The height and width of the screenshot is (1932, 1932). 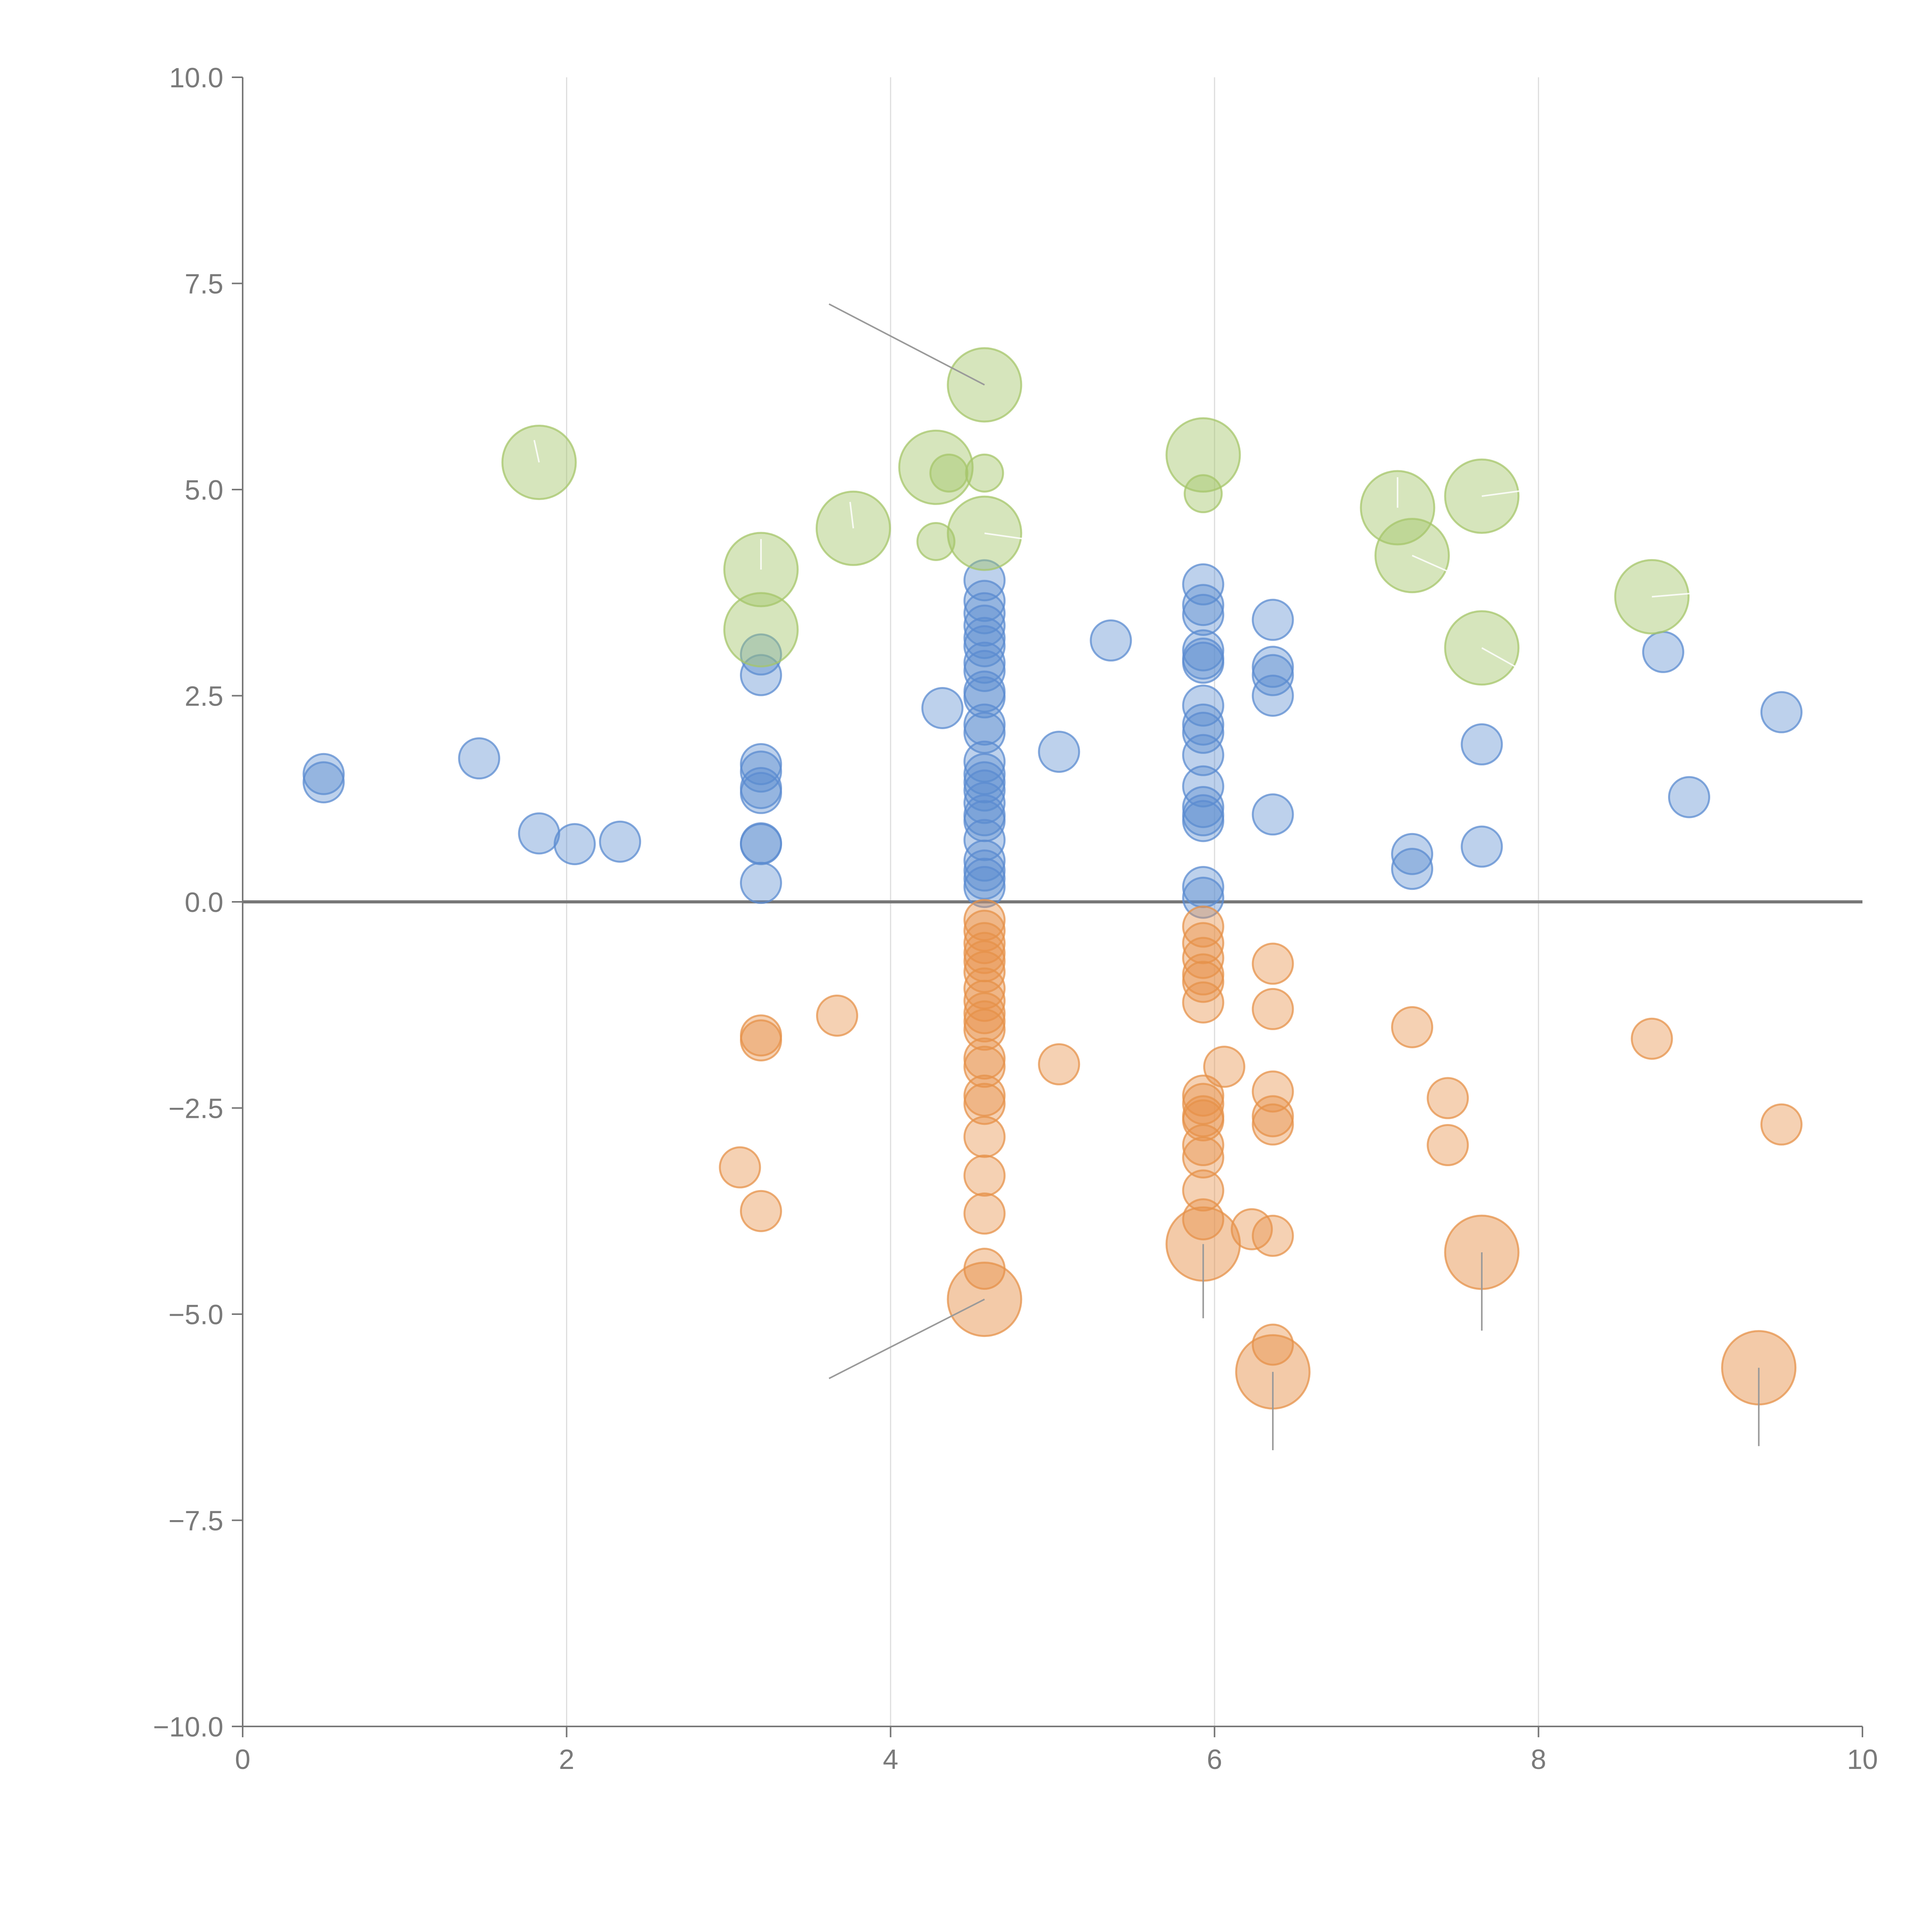 I want to click on x-tick-label: 8, so click(x=1539, y=1759).